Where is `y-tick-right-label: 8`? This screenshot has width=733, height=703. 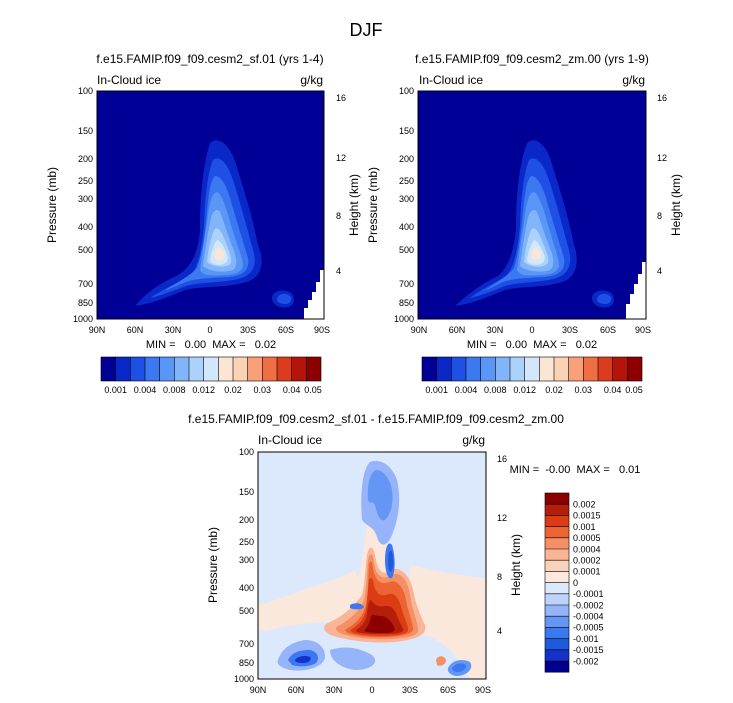
y-tick-right-label: 8 is located at coordinates (499, 577).